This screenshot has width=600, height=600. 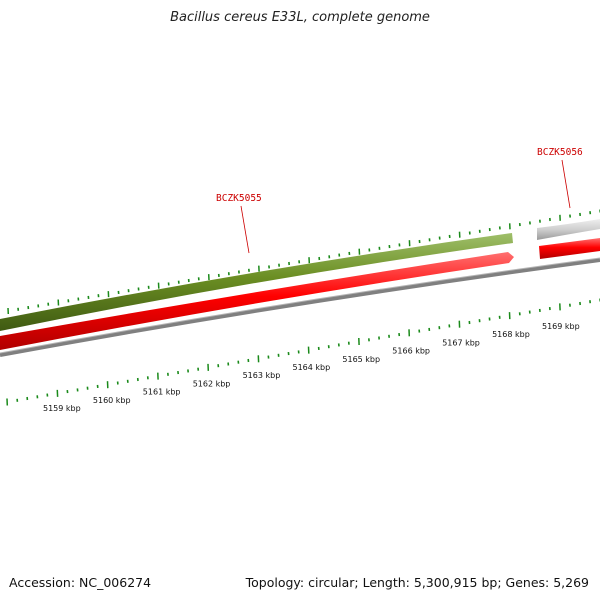 What do you see at coordinates (245, 229) in the screenshot?
I see `label-connector-bczk5055` at bounding box center [245, 229].